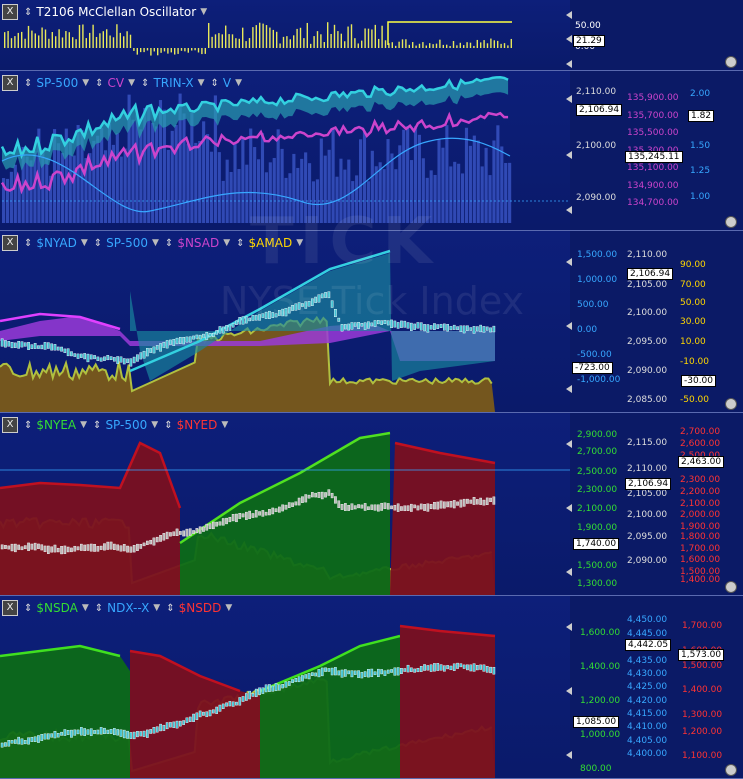 This screenshot has height=779, width=743. What do you see at coordinates (447, 702) in the screenshot?
I see `nsdd-area-right` at bounding box center [447, 702].